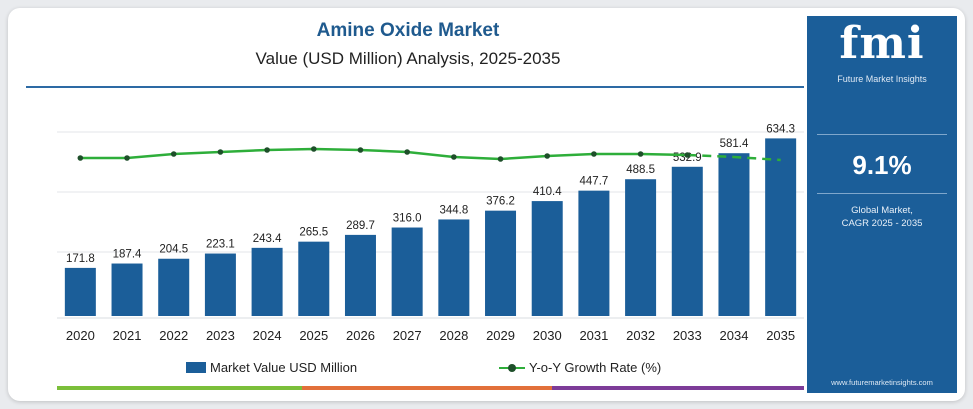 The height and width of the screenshot is (409, 973). Describe the element at coordinates (882, 382) in the screenshot. I see `website-link: www.futuremarketinsights.com` at that location.